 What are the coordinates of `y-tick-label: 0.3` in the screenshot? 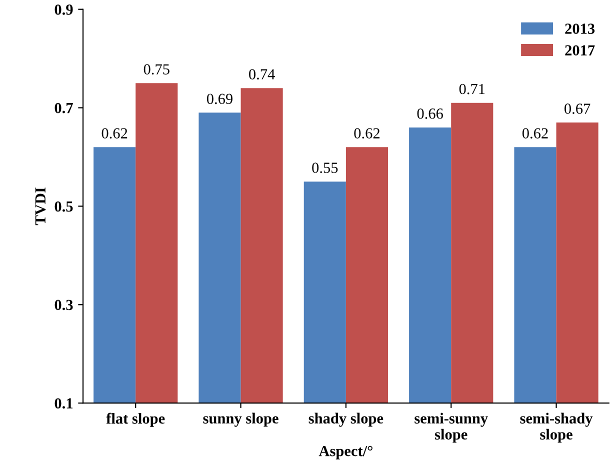 It's located at (63, 305).